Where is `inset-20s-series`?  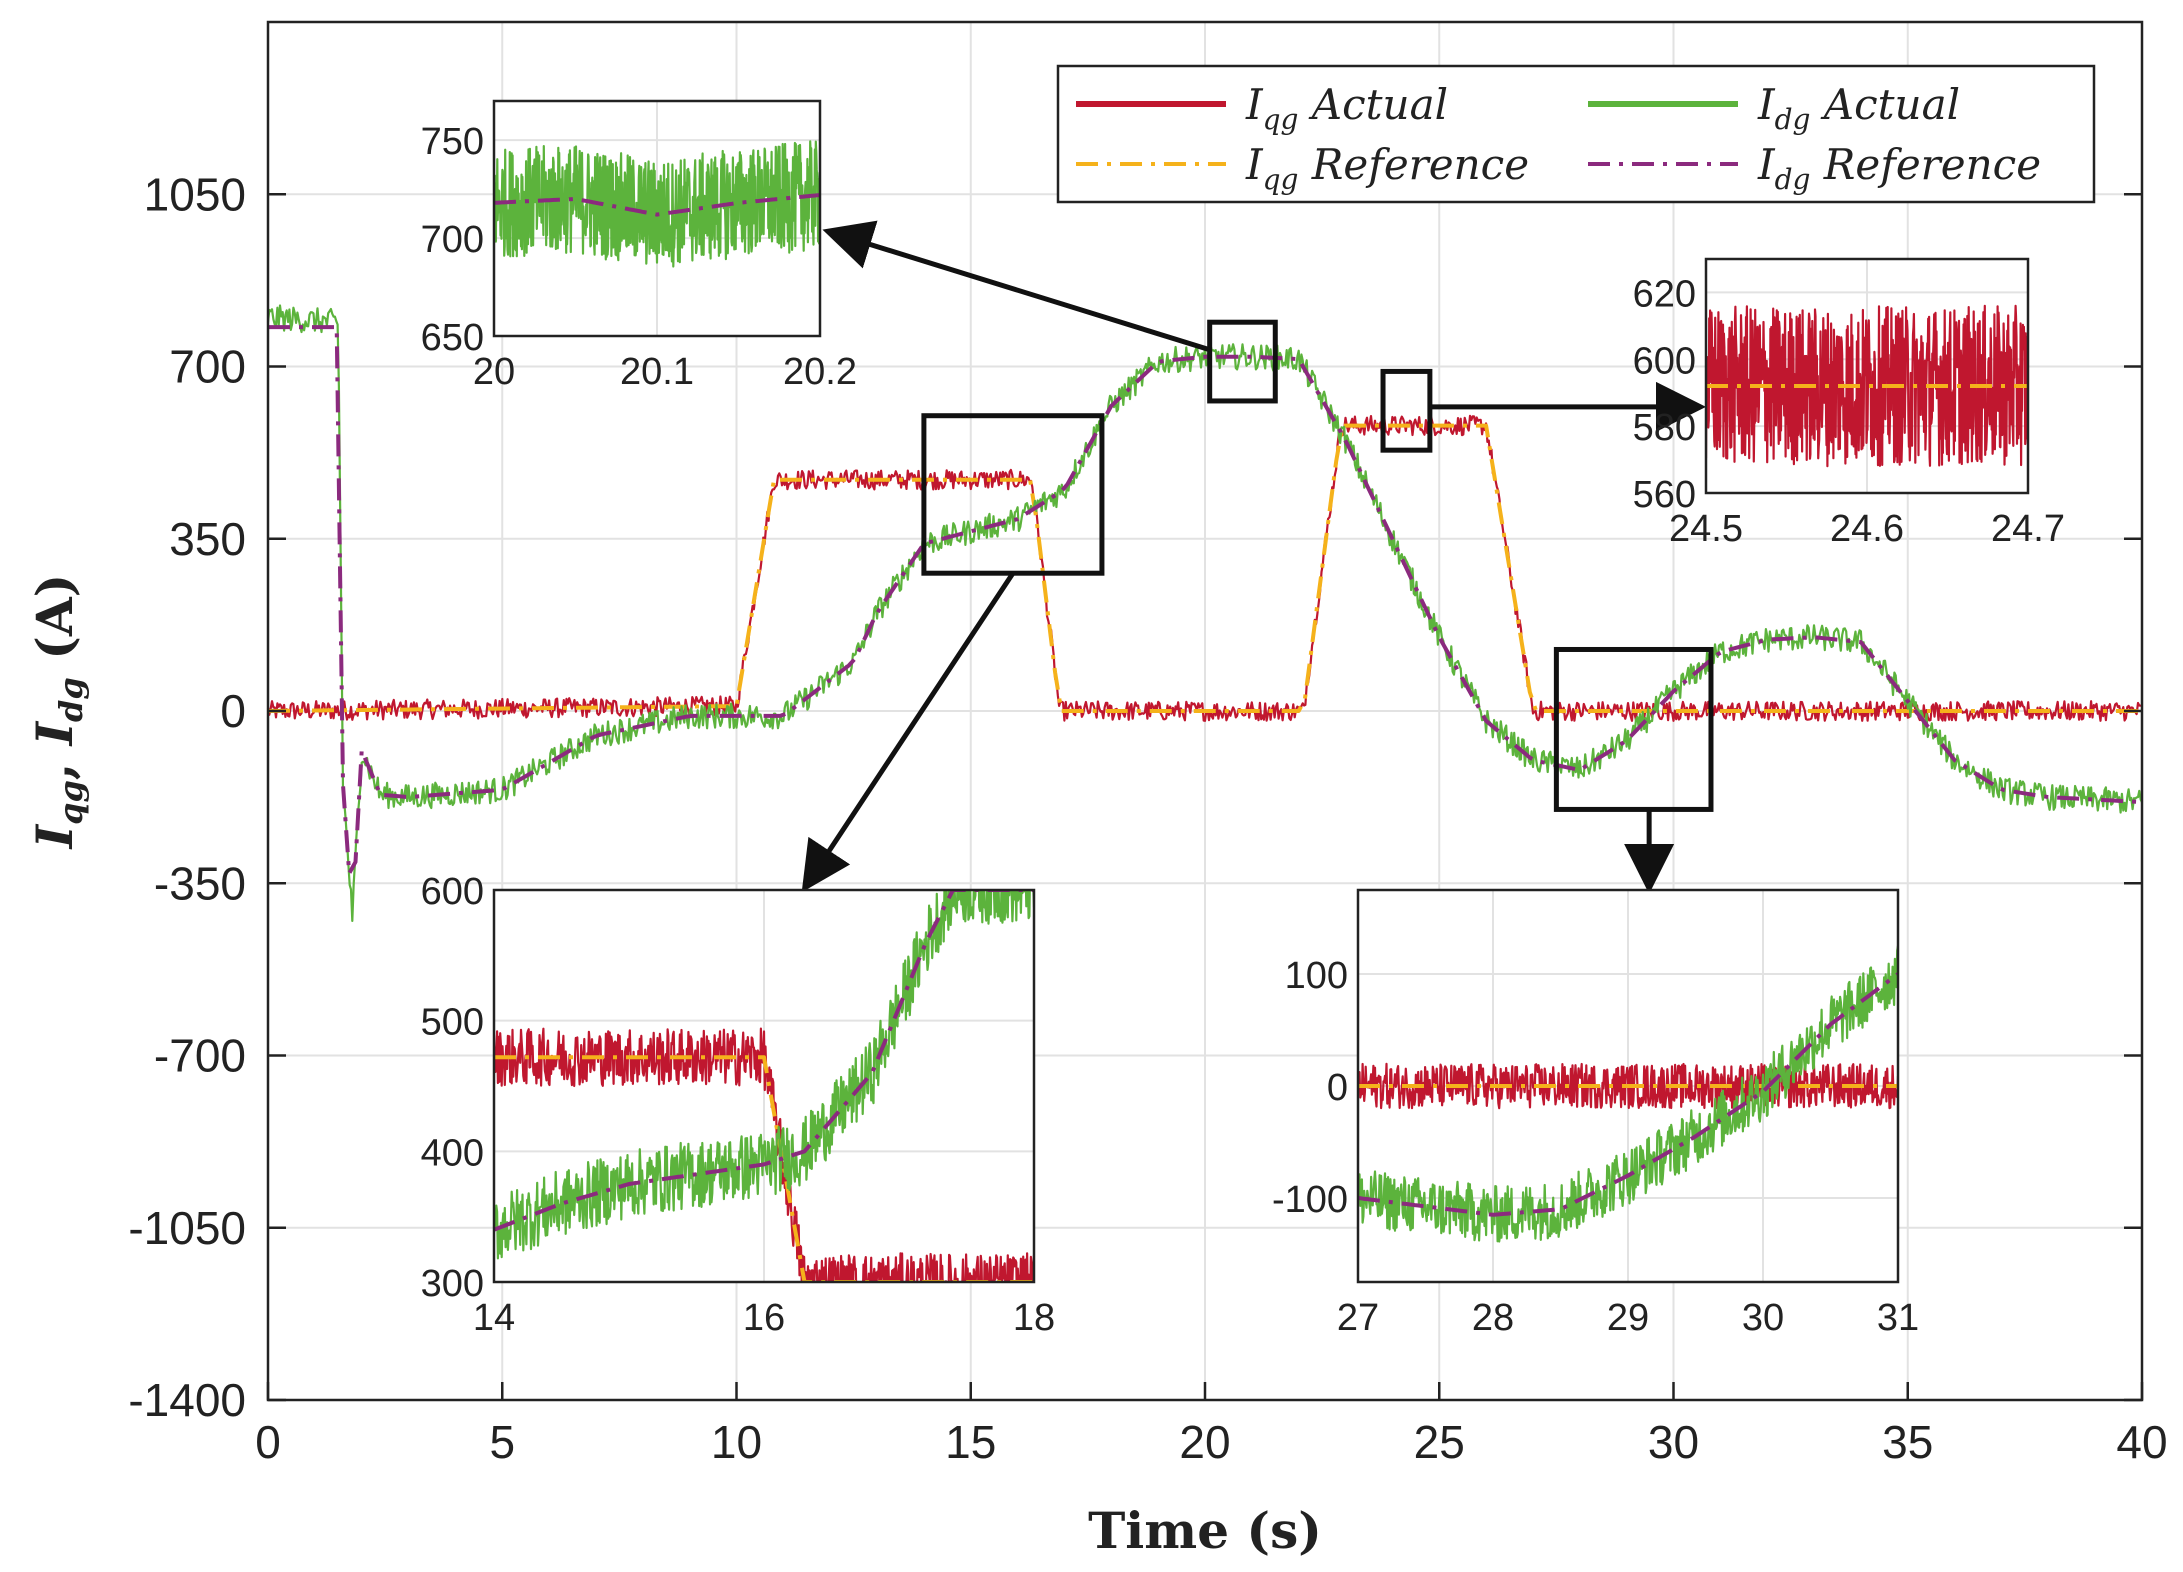 inset-20s-series is located at coordinates (657, 204).